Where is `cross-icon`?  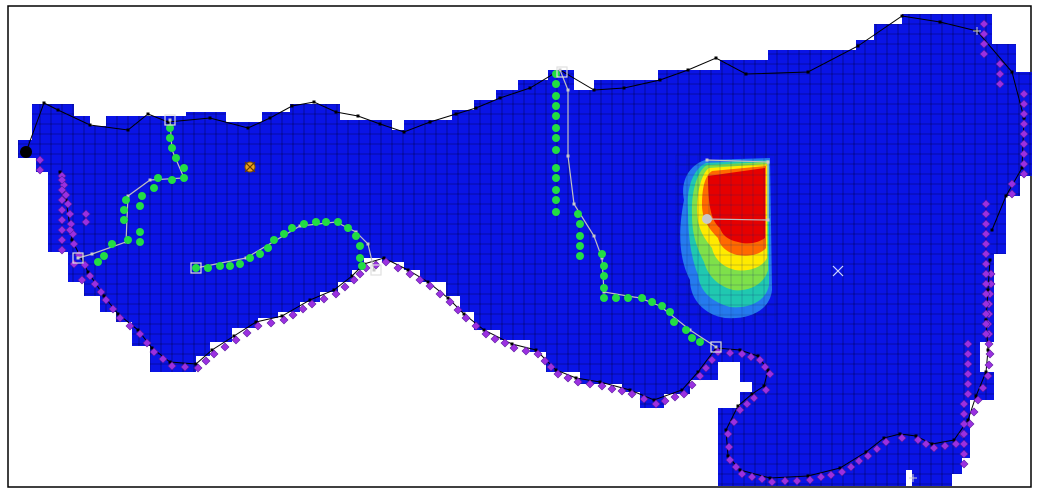
cross-icon is located at coordinates (977, 31).